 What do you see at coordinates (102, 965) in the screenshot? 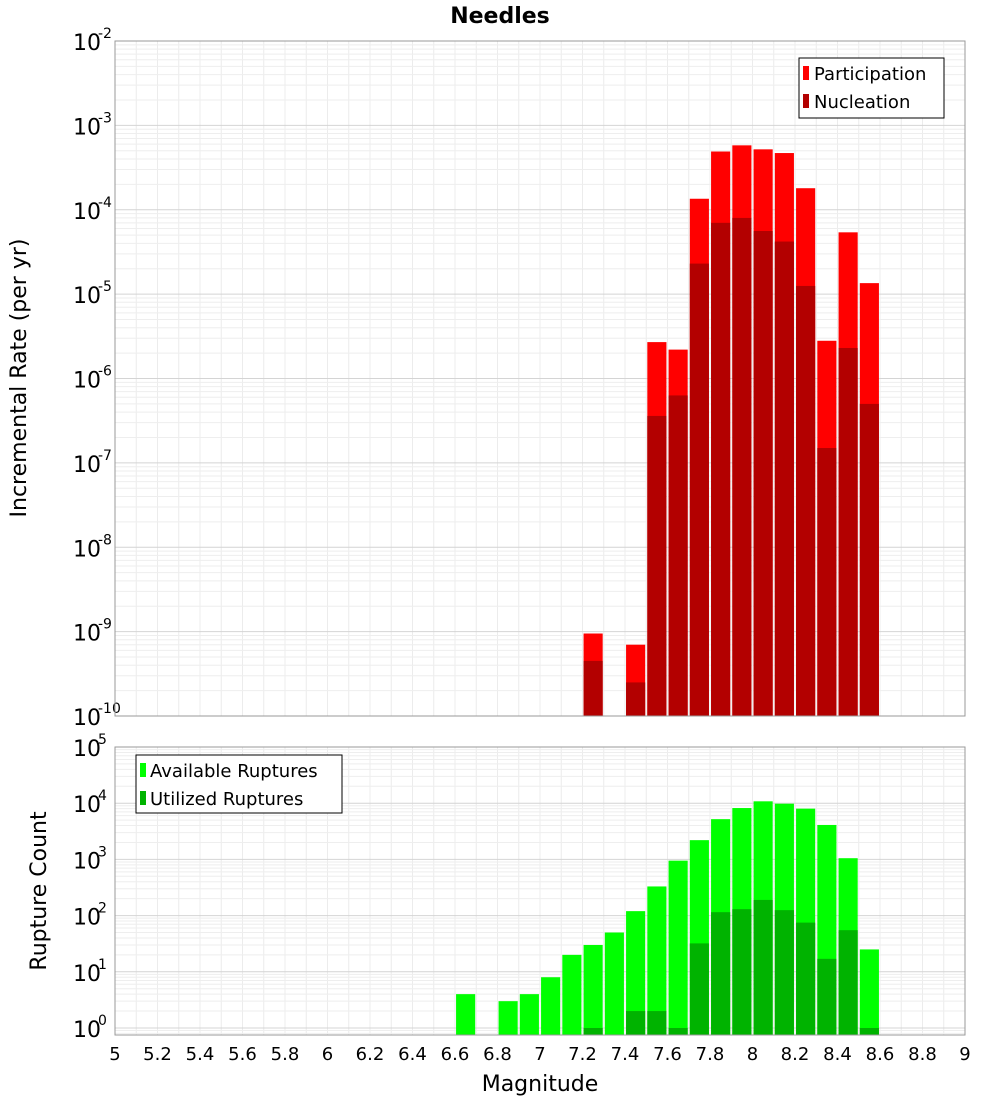
I see `count-y-tick-exponent: 1` at bounding box center [102, 965].